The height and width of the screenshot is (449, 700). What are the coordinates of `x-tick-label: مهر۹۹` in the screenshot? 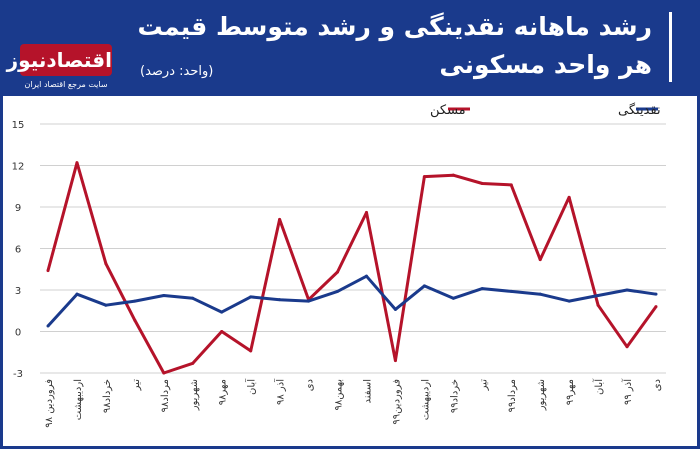 It's located at (570, 392).